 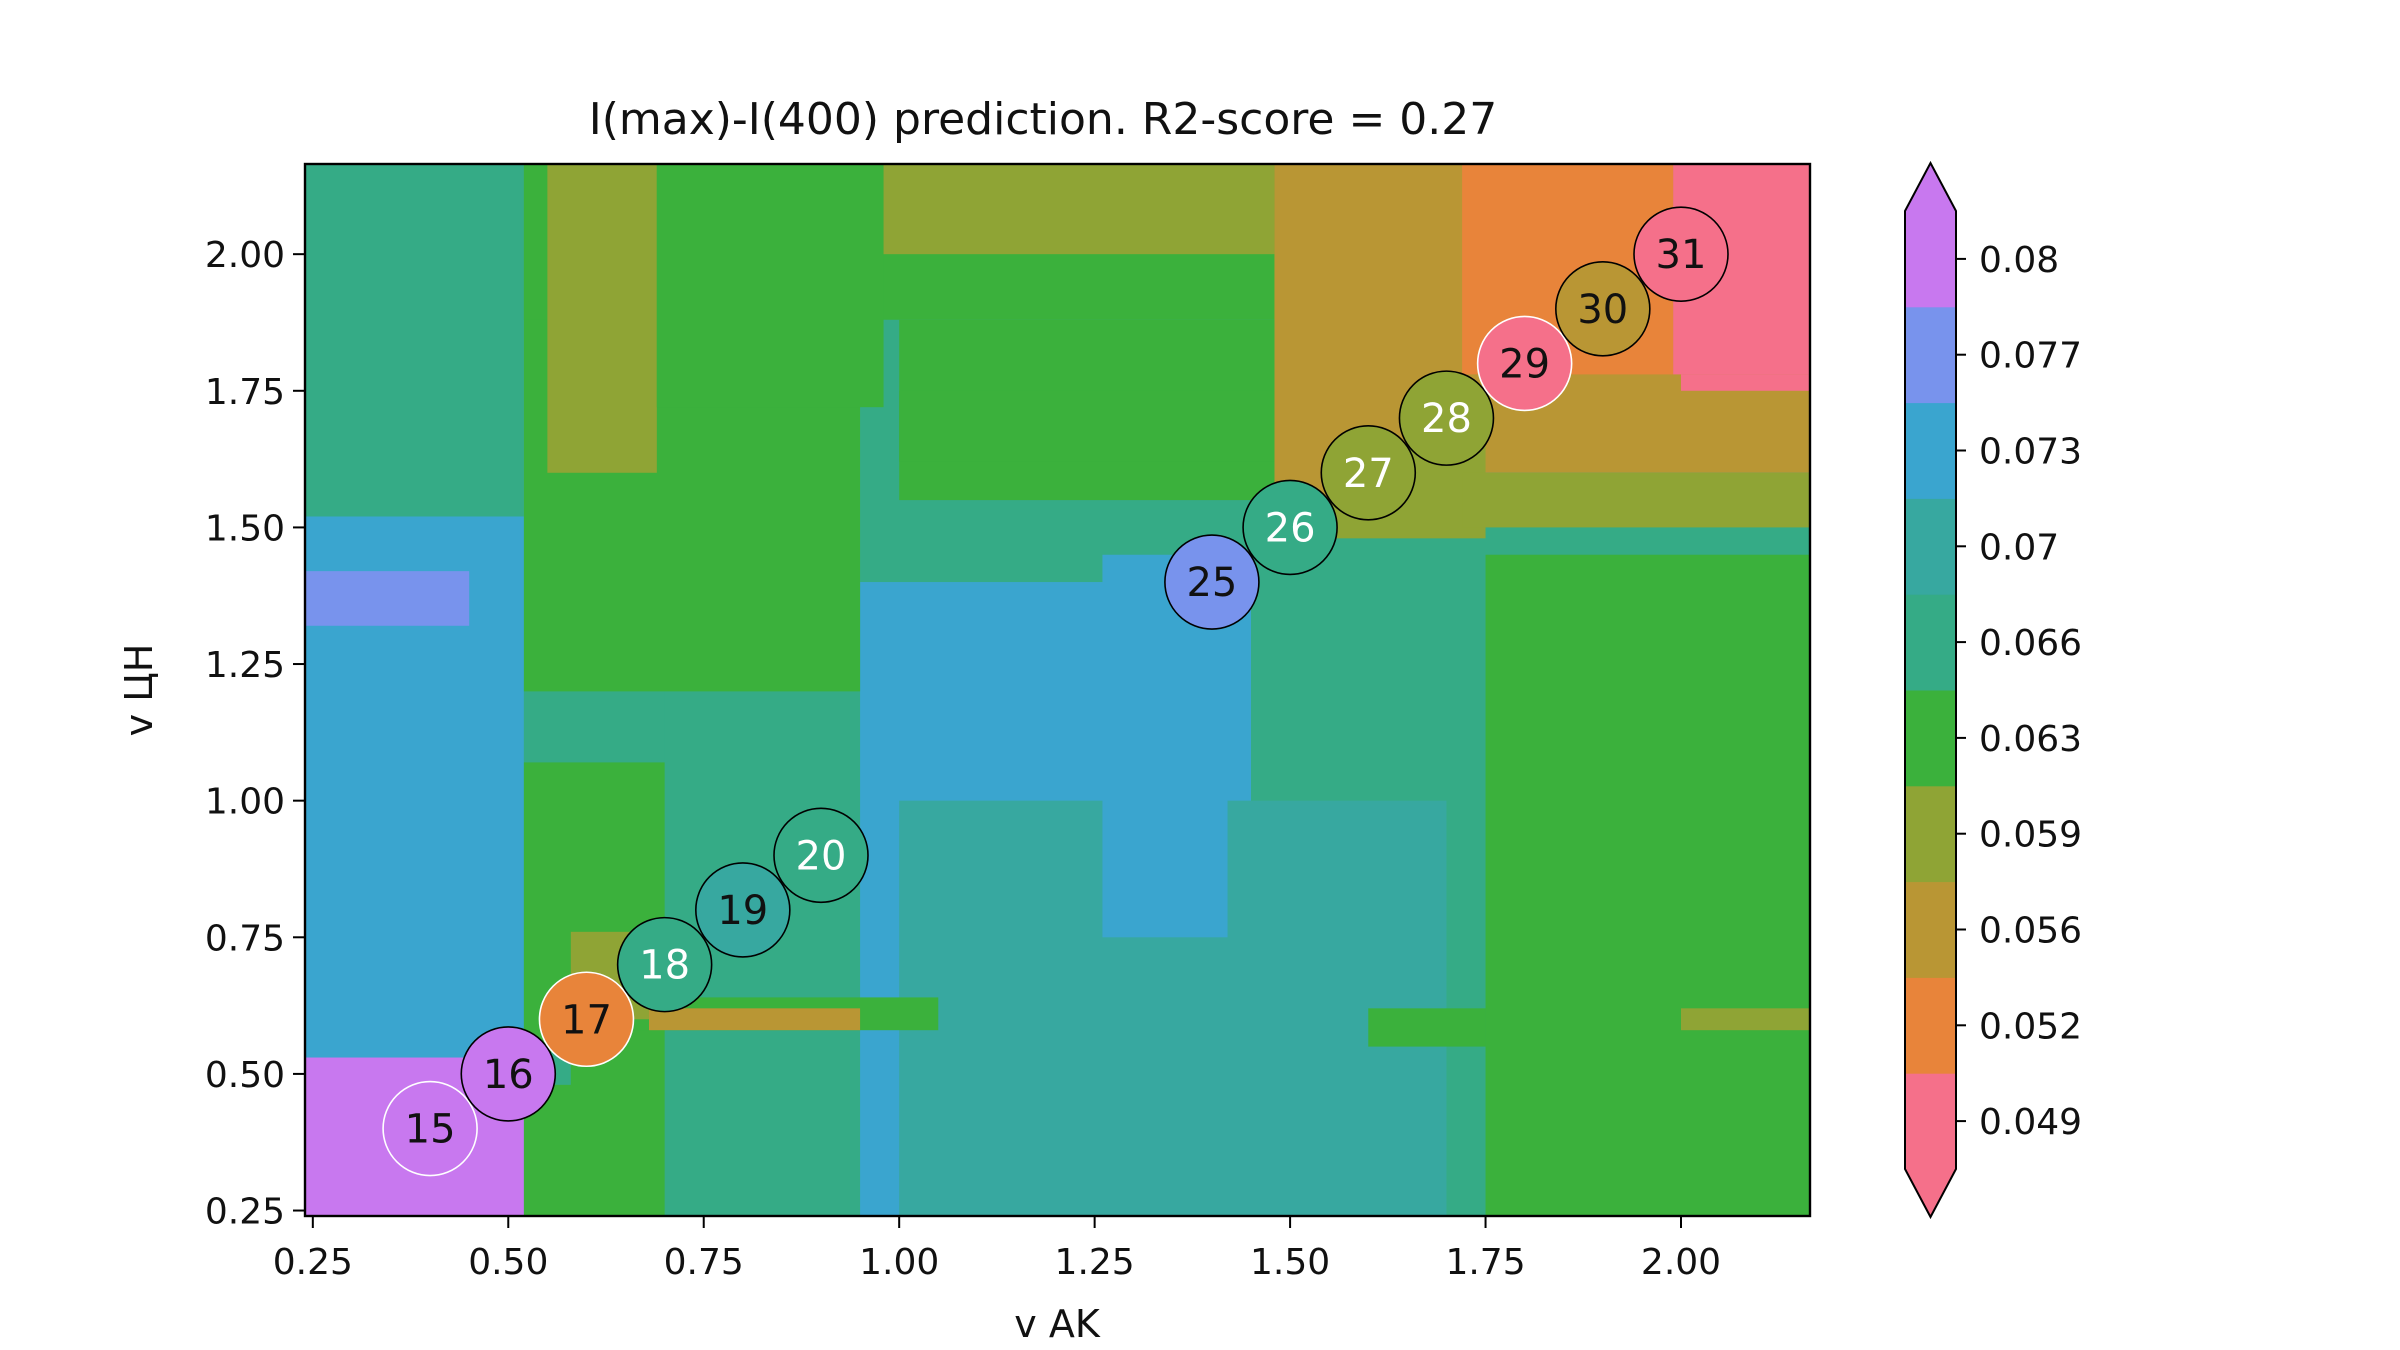 I want to click on colorbar-tick-label: 0.073, so click(x=2030, y=452).